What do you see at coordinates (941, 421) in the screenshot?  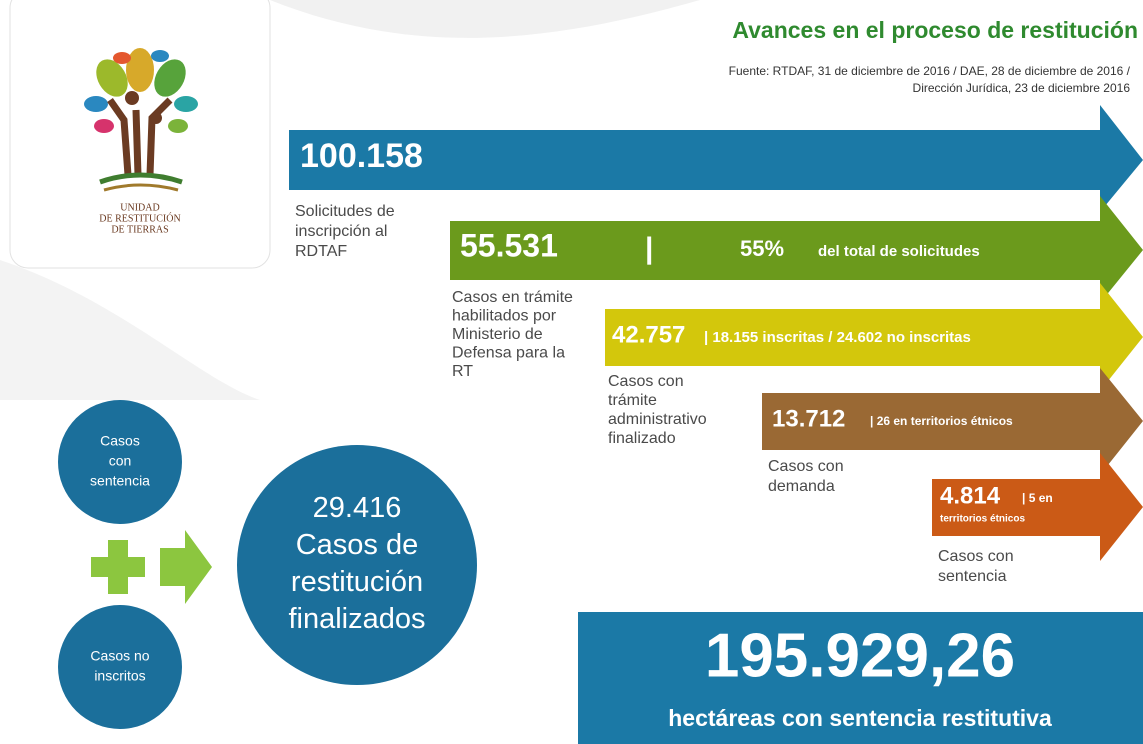 I see `stage-detail: | 26 en territorios étnicos` at bounding box center [941, 421].